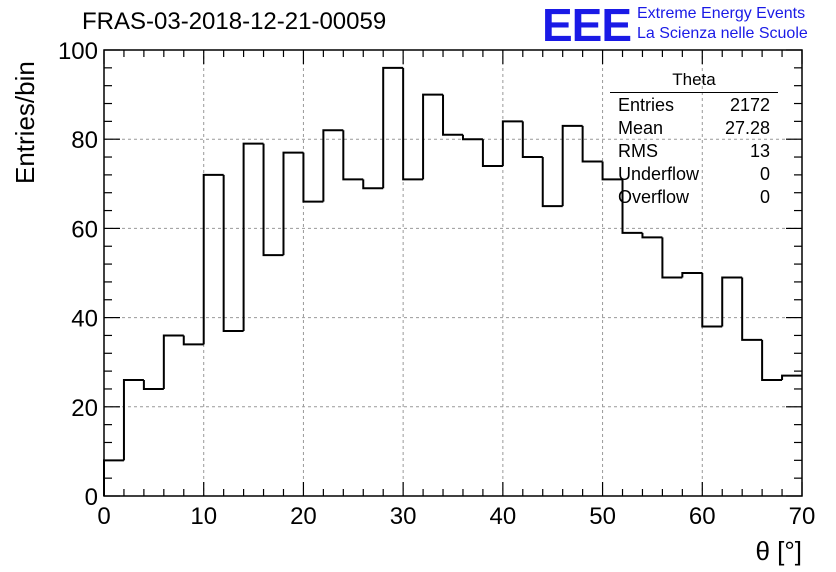  Describe the element at coordinates (103, 516) in the screenshot. I see `x-tick-label: 0` at that location.